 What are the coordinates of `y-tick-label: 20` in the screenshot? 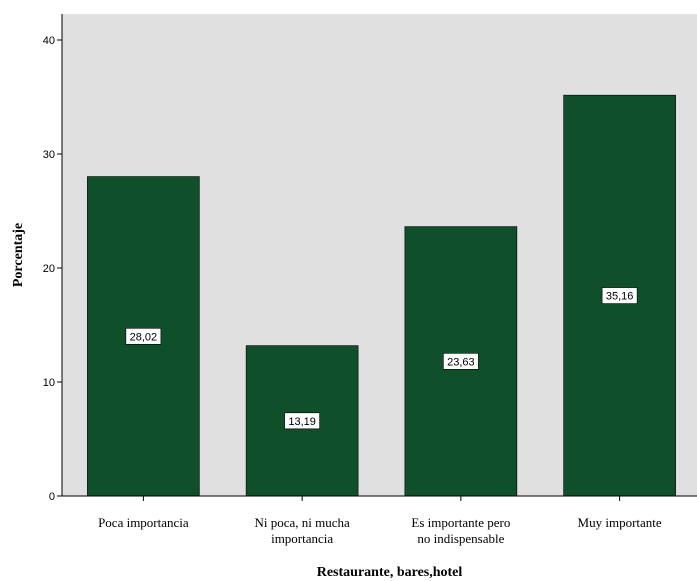 It's located at (49, 269).